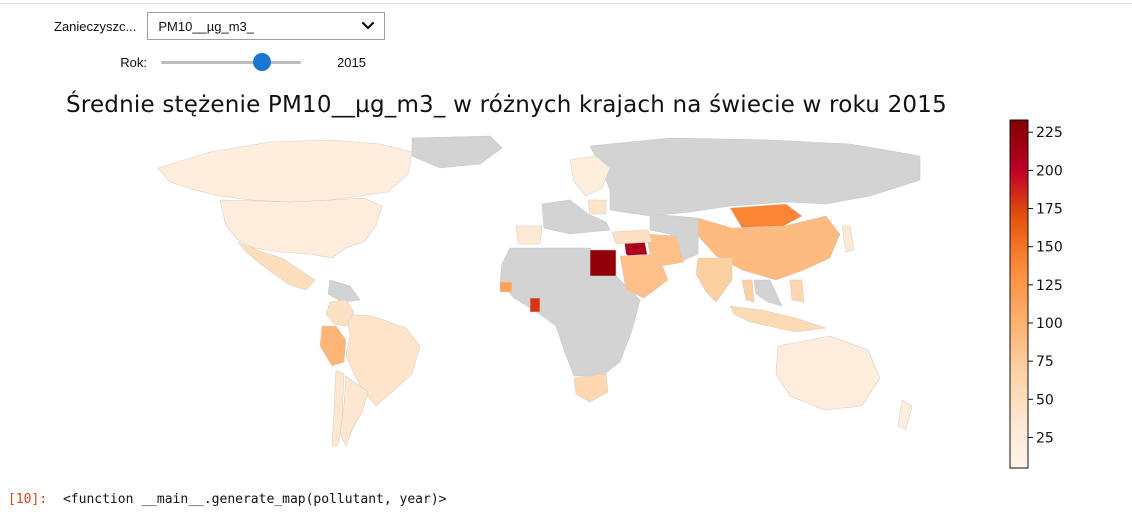  Describe the element at coordinates (566, 2) in the screenshot. I see `cell-top-border` at that location.